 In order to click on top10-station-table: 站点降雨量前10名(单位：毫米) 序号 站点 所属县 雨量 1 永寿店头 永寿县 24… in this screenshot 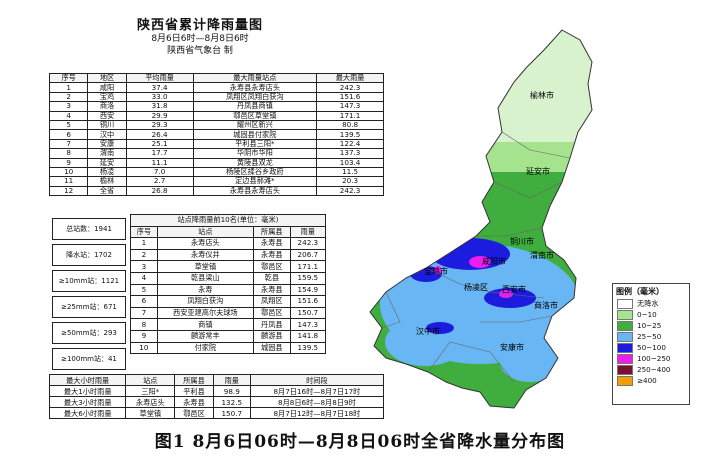, I will do `click(228, 284)`.